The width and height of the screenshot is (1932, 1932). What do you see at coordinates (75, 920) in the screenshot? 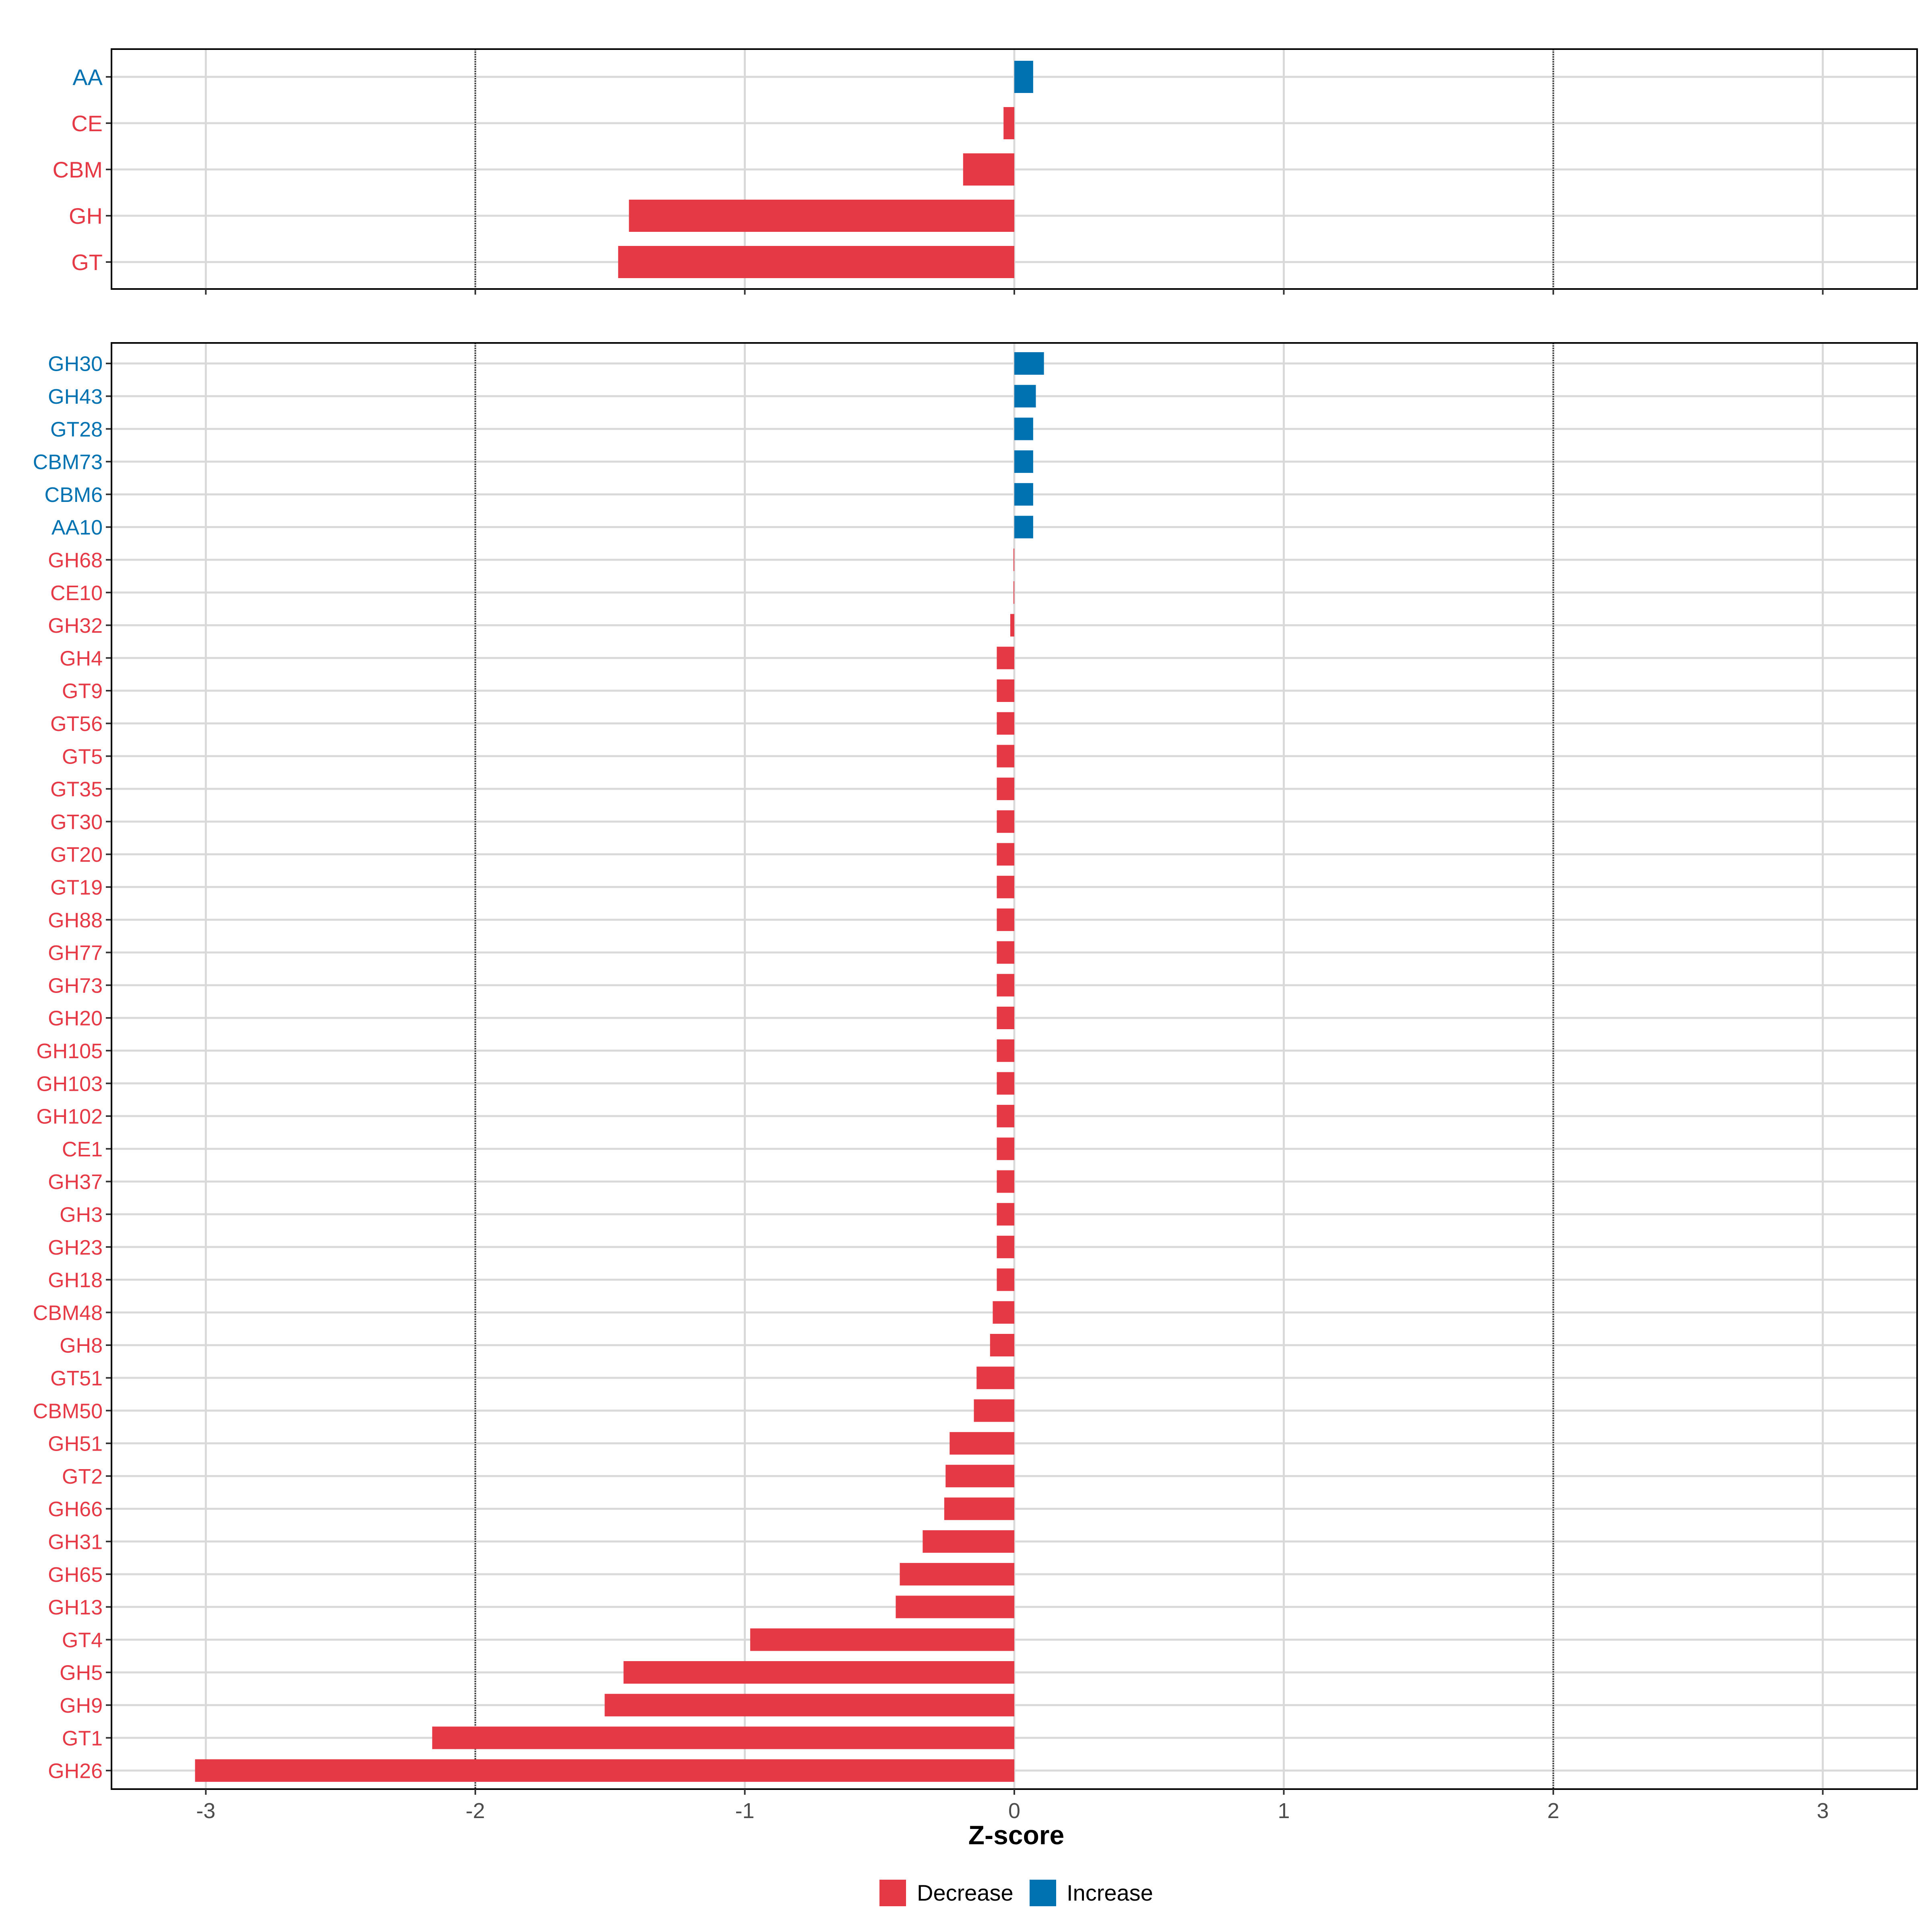
I see `y-tick-label-gh88: GH88` at bounding box center [75, 920].